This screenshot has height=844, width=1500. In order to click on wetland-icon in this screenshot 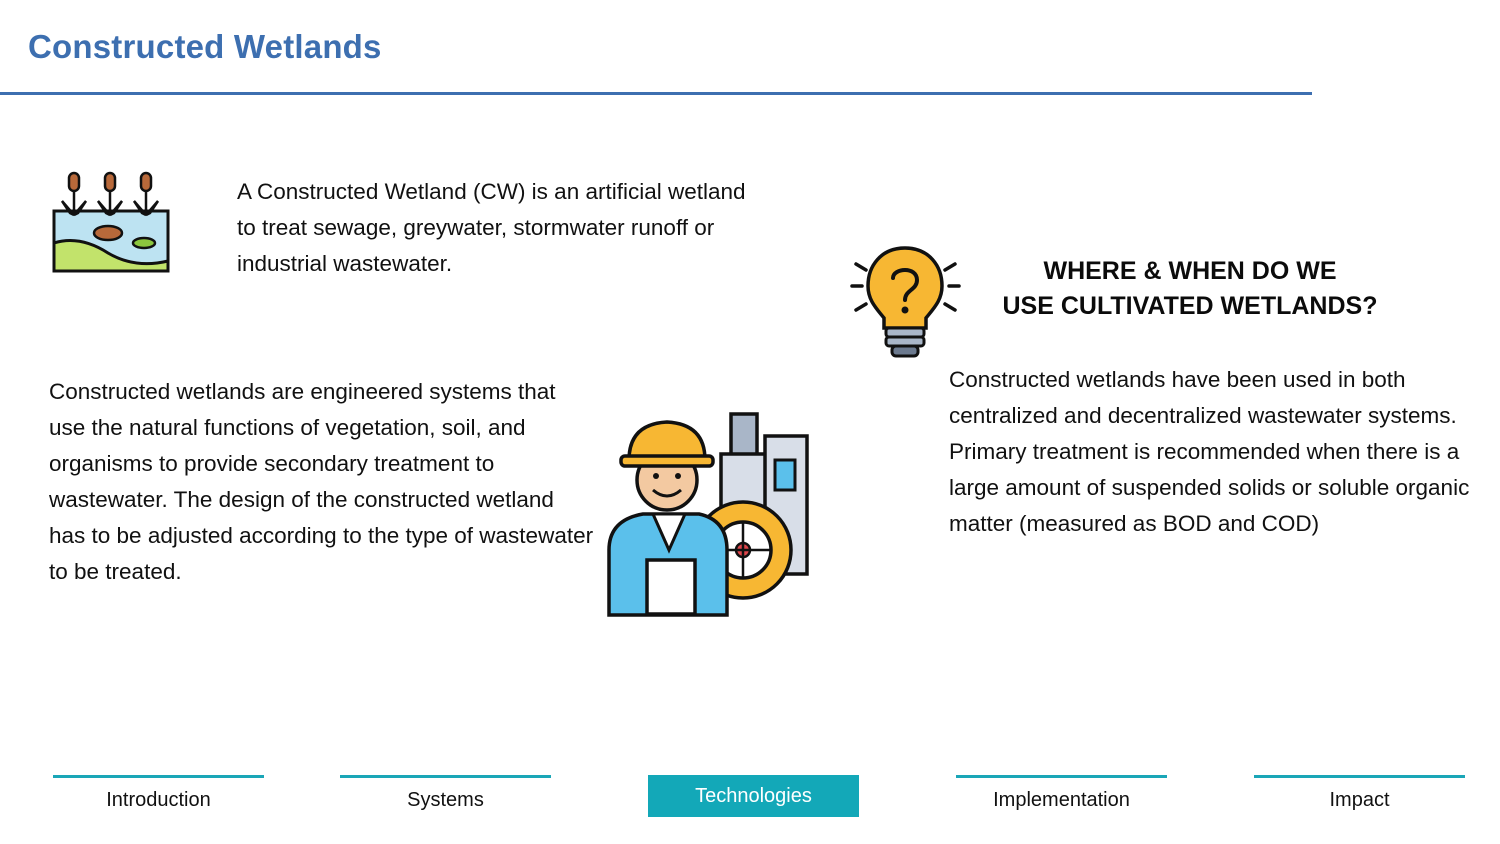, I will do `click(111, 220)`.